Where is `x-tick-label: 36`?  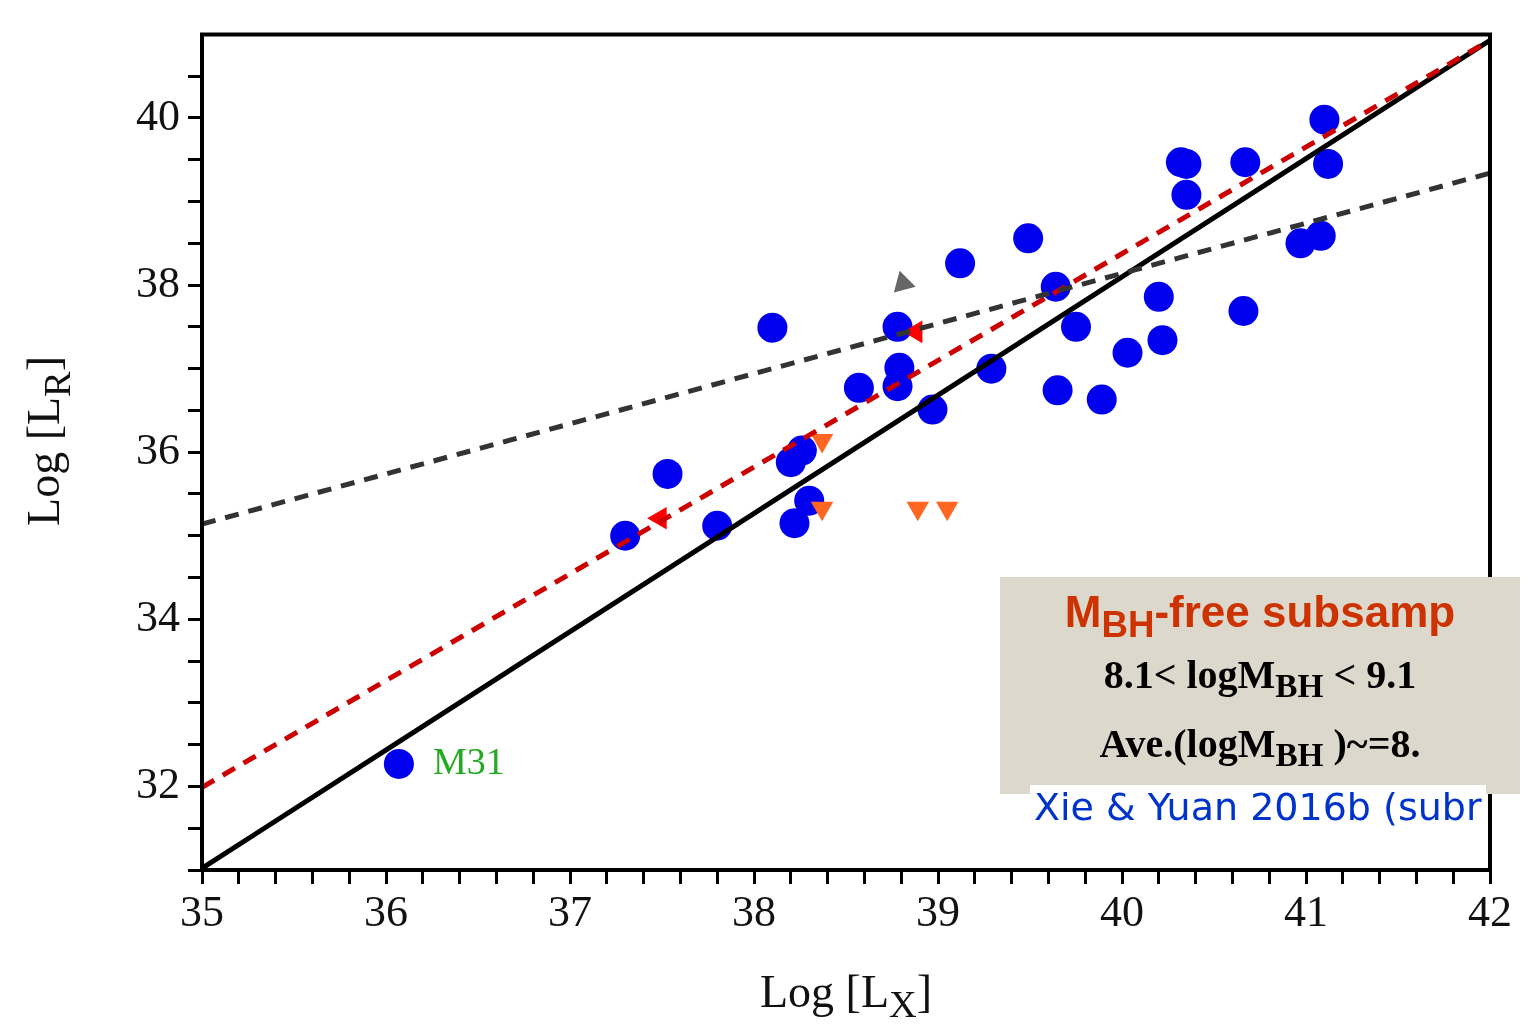 x-tick-label: 36 is located at coordinates (386, 911).